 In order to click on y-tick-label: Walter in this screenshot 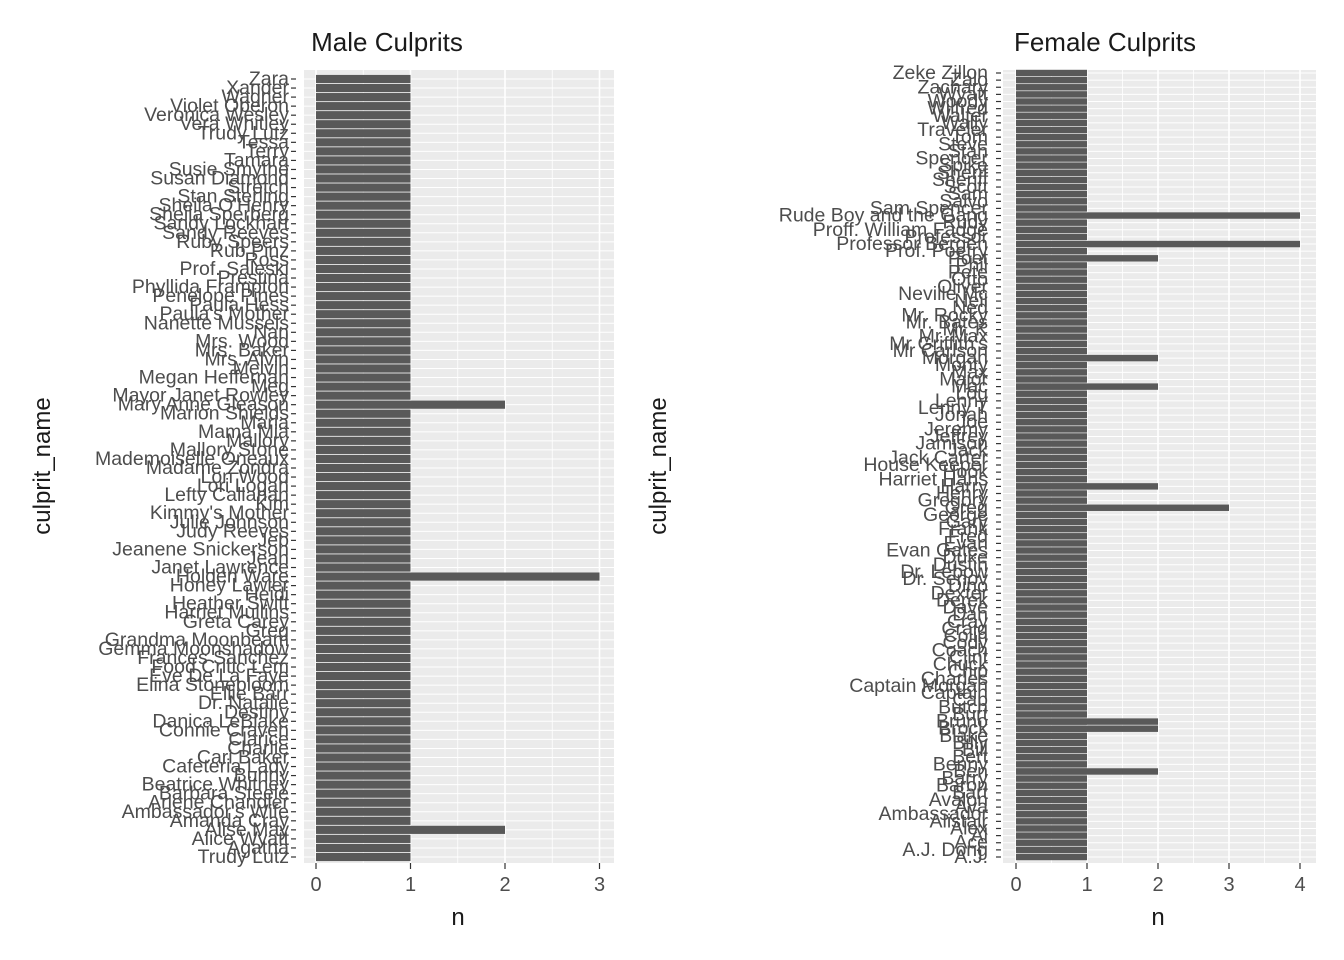, I will do `click(960, 116)`.